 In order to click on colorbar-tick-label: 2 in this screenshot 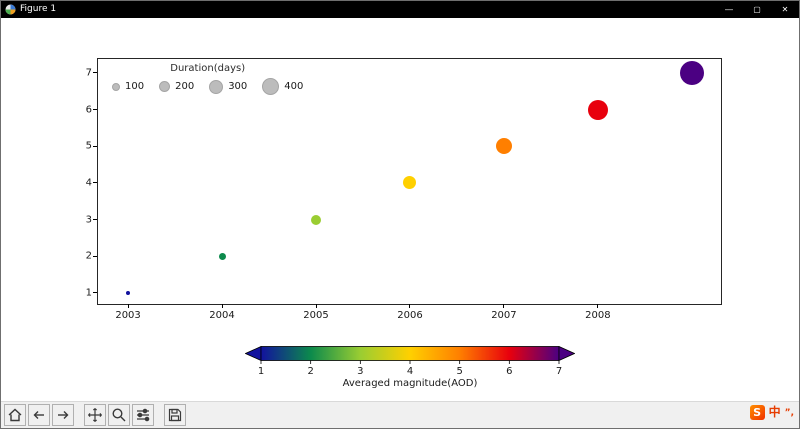, I will do `click(310, 371)`.